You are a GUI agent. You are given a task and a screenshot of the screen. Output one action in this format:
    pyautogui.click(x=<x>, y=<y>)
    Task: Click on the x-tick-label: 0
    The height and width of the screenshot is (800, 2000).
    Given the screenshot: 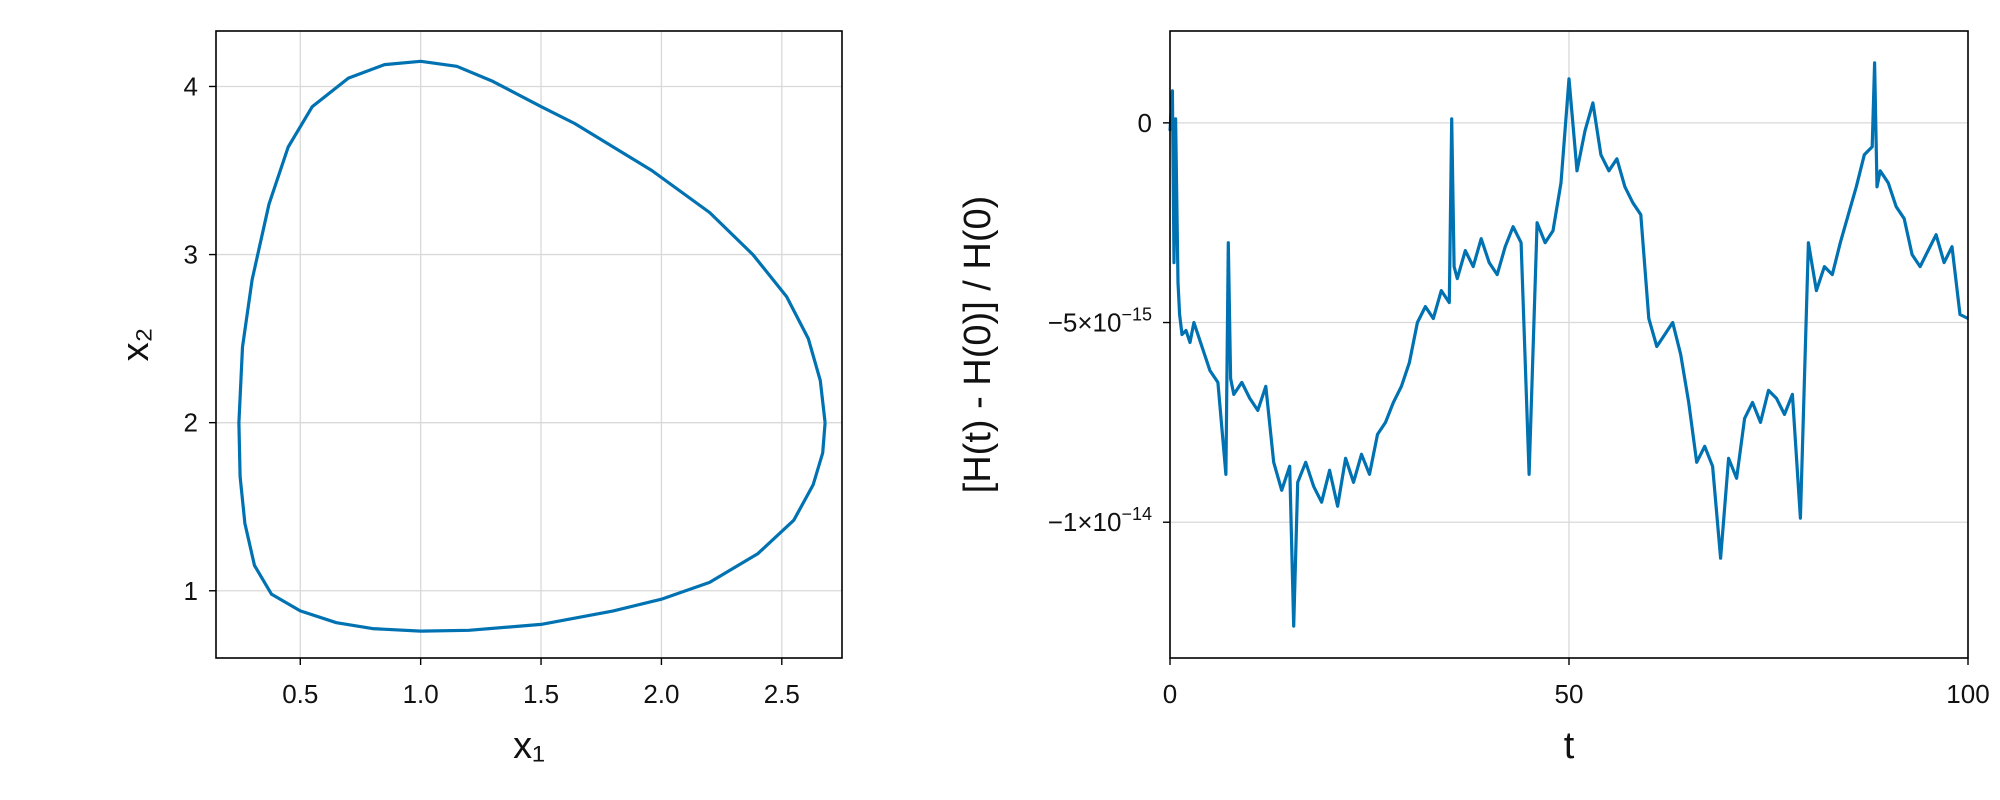 What is the action you would take?
    pyautogui.click(x=1170, y=694)
    